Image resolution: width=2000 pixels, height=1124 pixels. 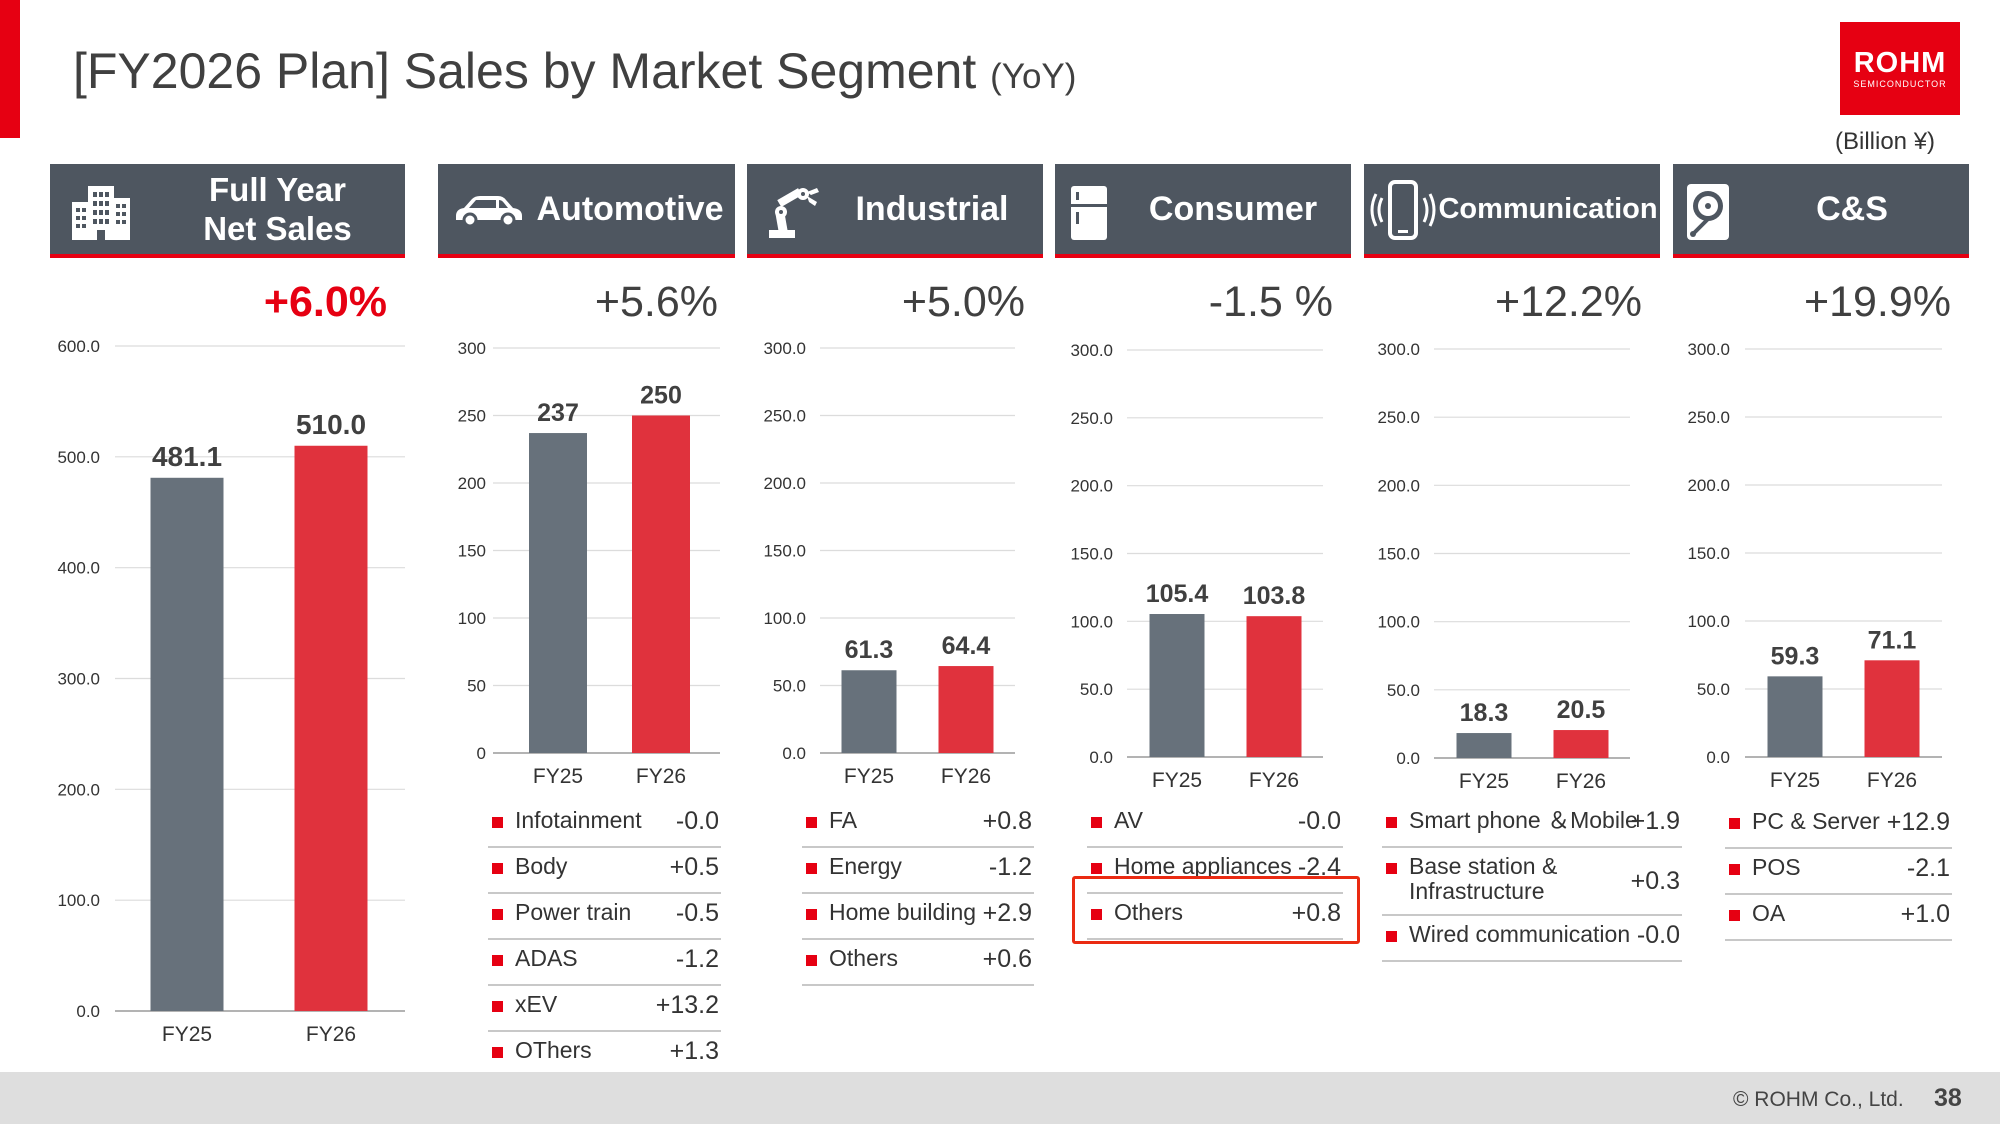 I want to click on breakdown-value: +0.3, so click(x=1655, y=881).